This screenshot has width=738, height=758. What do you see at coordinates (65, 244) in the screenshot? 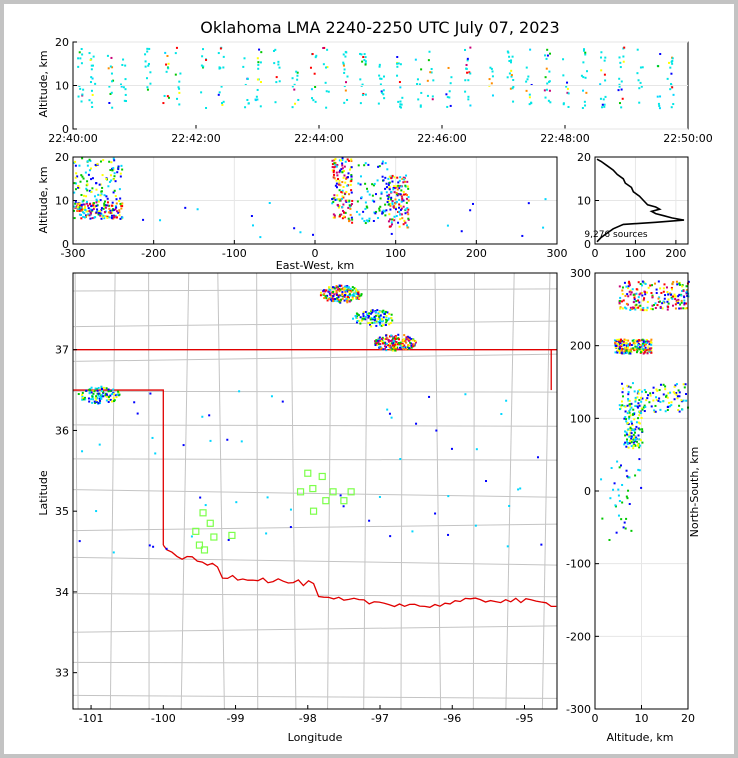
I see `ew-y-tick-label: 0` at bounding box center [65, 244].